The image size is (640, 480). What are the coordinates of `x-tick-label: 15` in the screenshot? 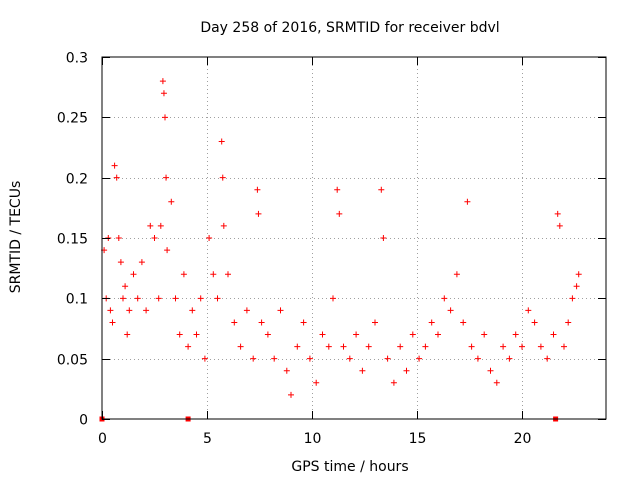 It's located at (418, 439).